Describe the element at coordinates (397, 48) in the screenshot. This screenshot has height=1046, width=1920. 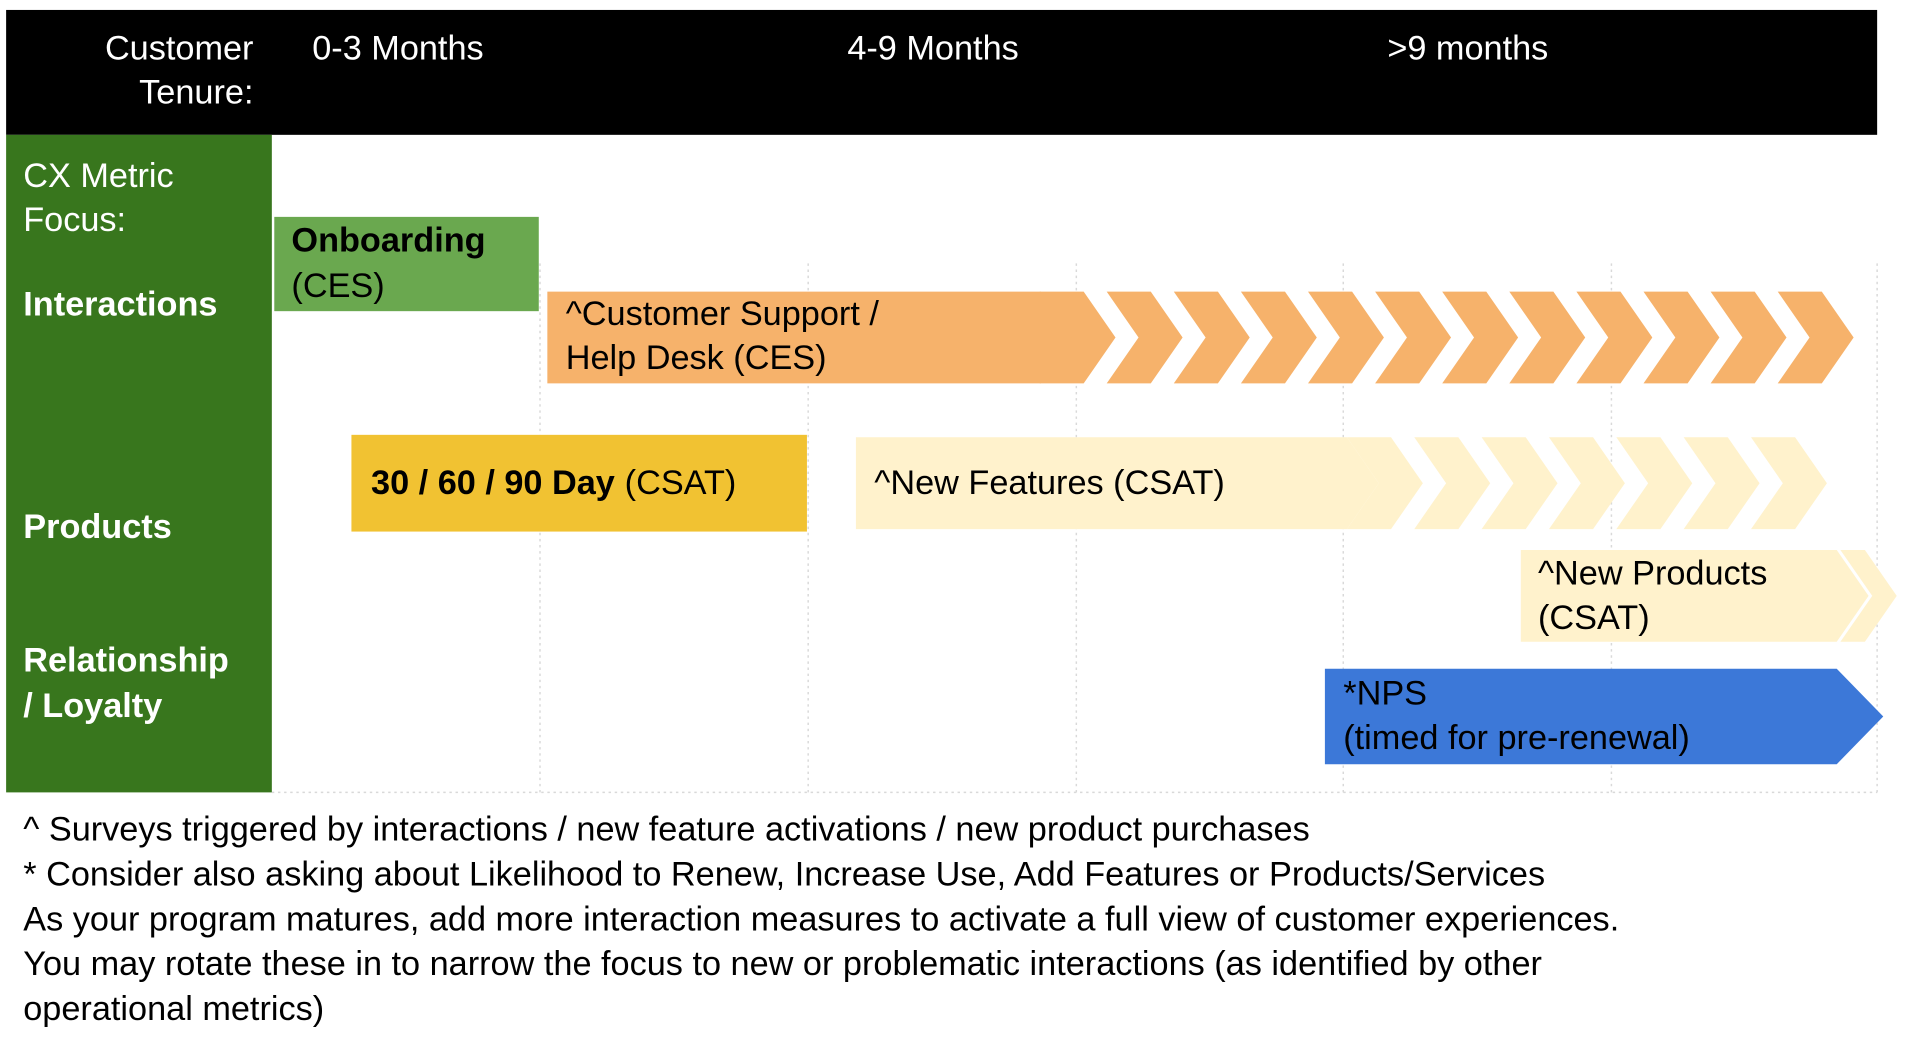
I see `column-header: 0-3 Months` at that location.